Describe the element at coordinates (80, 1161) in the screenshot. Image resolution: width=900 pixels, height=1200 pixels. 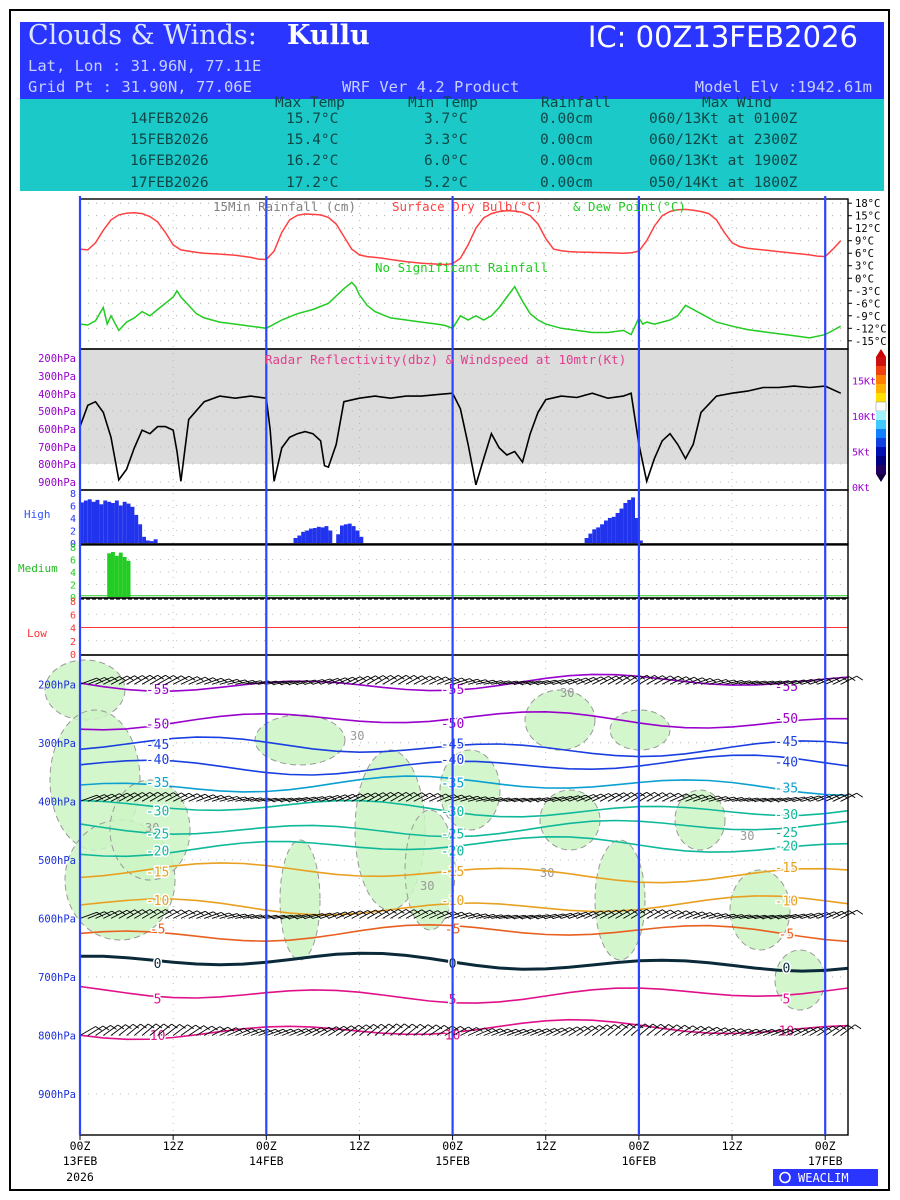
I see `day-label: 13FEB` at that location.